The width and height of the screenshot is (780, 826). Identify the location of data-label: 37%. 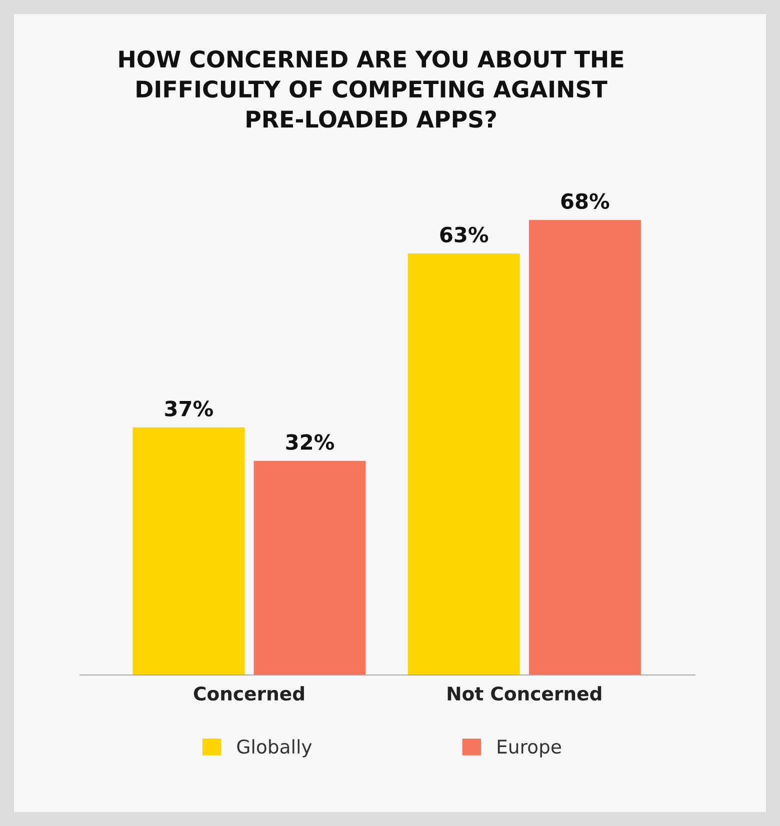
(189, 408).